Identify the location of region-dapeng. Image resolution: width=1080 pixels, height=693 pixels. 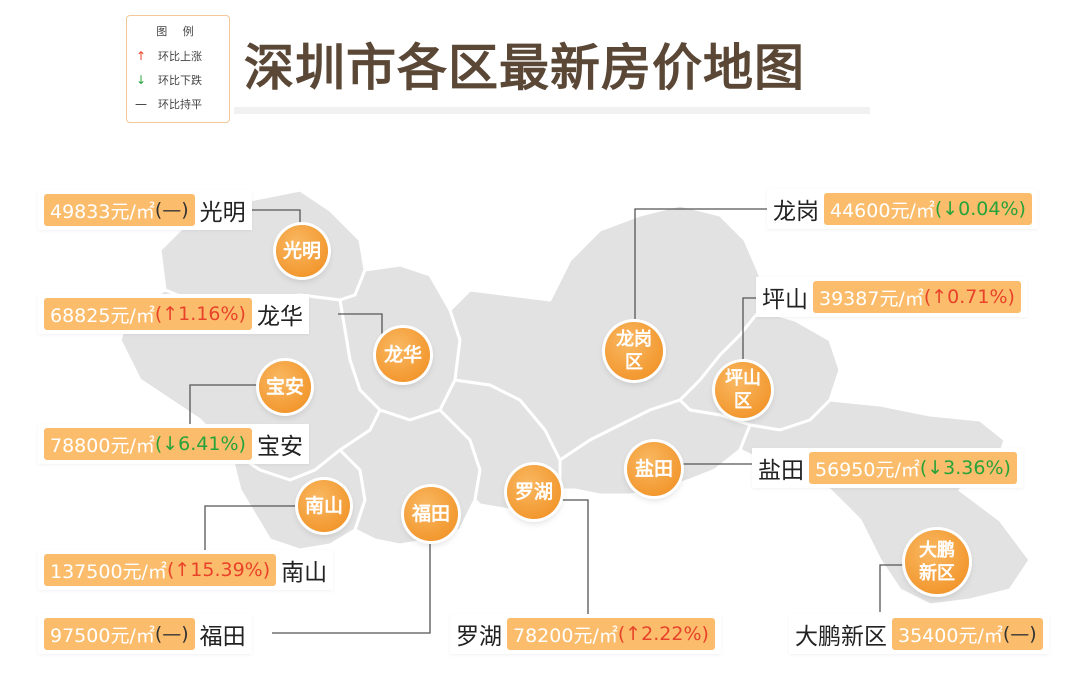
(885, 502).